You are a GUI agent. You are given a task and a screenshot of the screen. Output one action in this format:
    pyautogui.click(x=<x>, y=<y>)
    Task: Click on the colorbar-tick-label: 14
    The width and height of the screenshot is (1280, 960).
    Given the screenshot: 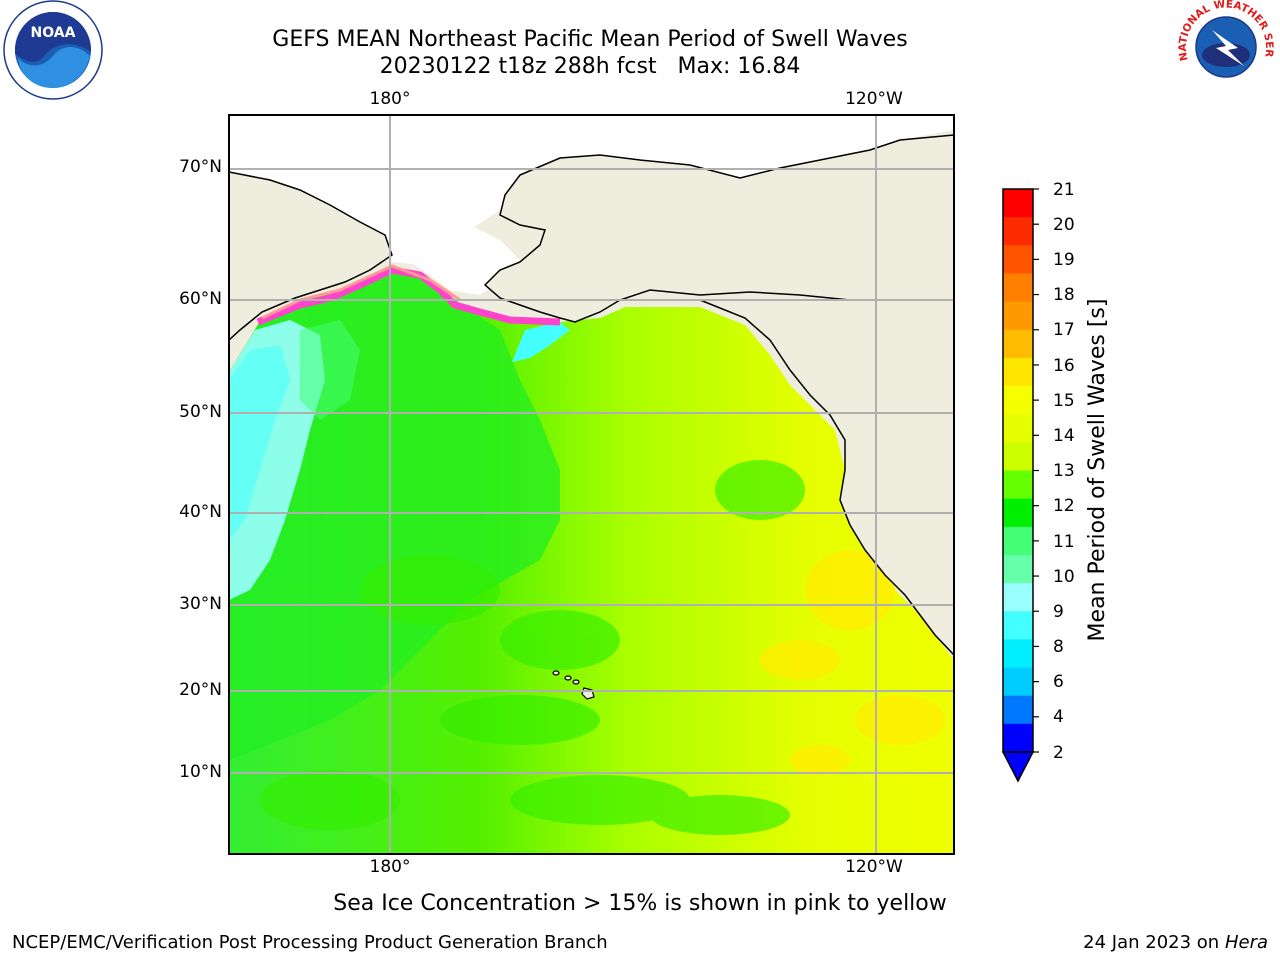 What is the action you would take?
    pyautogui.click(x=1064, y=436)
    